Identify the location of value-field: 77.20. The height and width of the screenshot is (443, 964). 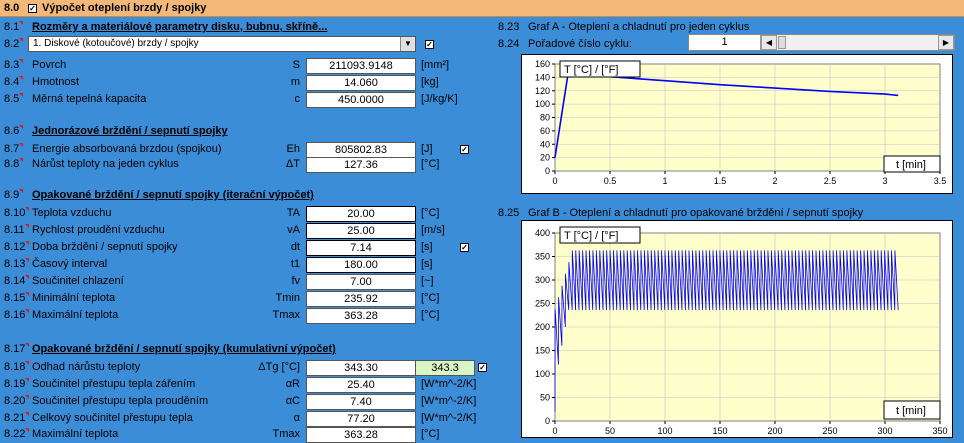
(361, 419).